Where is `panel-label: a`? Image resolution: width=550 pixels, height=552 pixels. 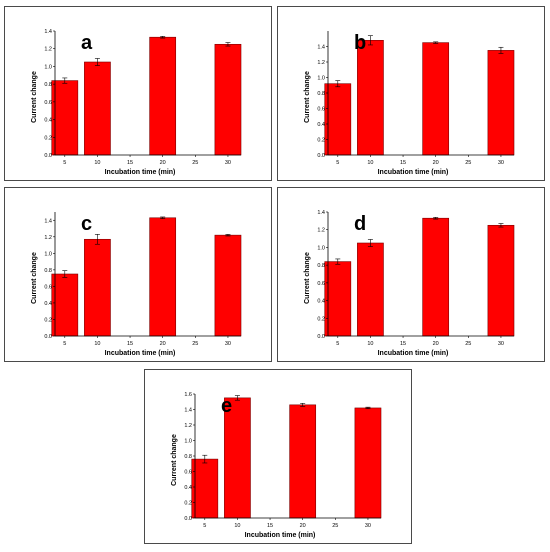
panel-label: a is located at coordinates (87, 43).